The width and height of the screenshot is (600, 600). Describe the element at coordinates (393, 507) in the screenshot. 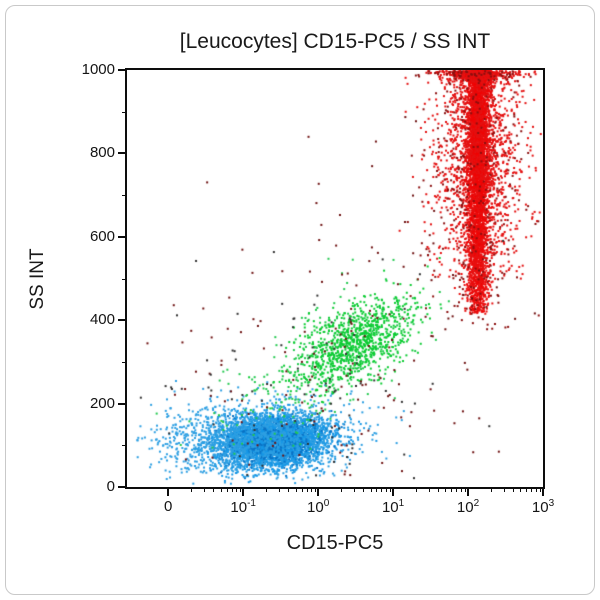

I see `x-axis-tick-label: 101` at that location.